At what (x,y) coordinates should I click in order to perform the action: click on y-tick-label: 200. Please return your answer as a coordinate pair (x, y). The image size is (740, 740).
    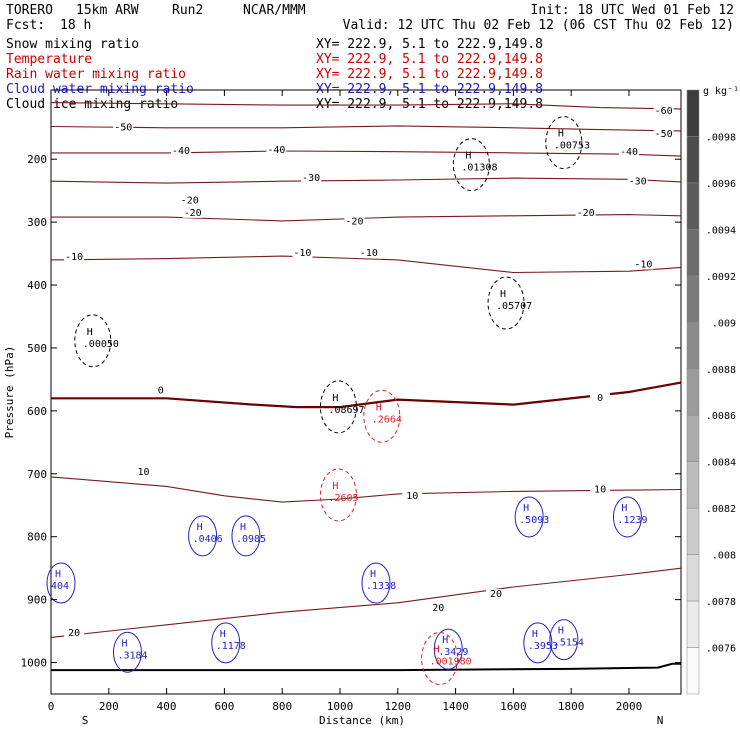
    Looking at the image, I should click on (37, 159).